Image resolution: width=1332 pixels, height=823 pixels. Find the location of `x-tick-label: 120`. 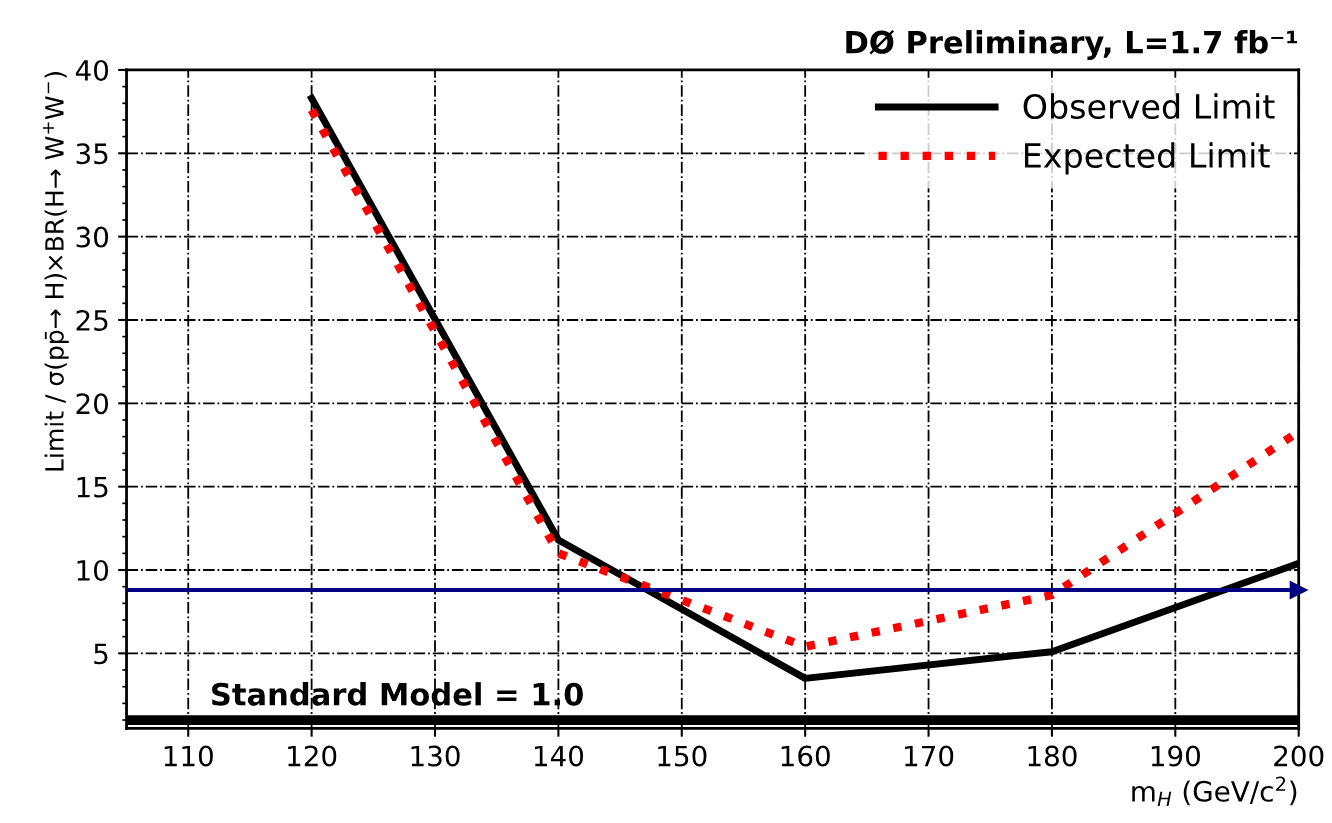

x-tick-label: 120 is located at coordinates (312, 756).